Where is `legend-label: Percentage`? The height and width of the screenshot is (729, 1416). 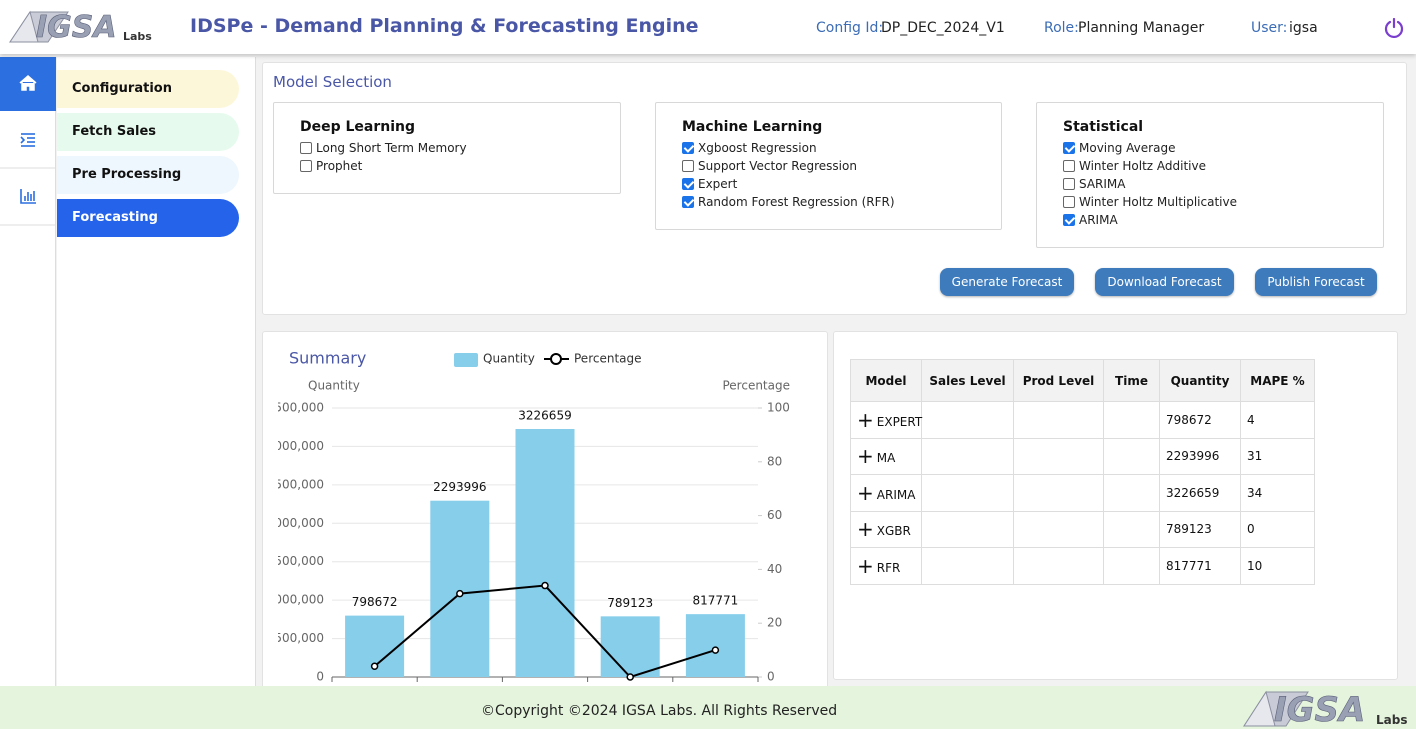
legend-label: Percentage is located at coordinates (608, 359).